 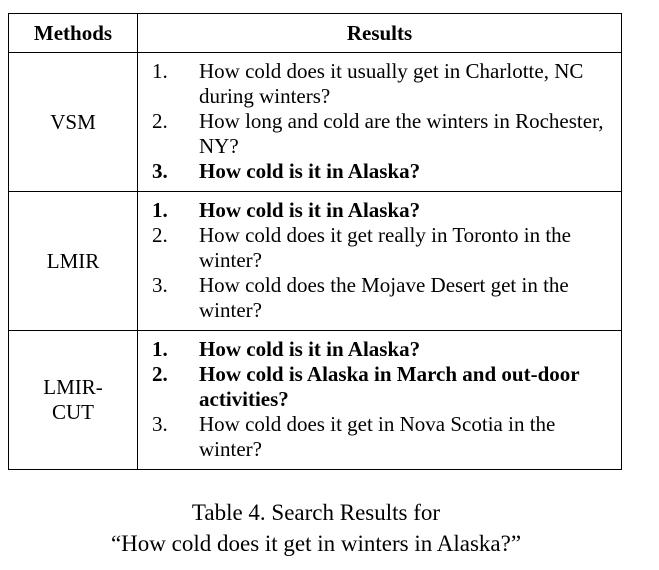 I want to click on table-caption-title: Table 4. Search Results for, so click(x=316, y=512).